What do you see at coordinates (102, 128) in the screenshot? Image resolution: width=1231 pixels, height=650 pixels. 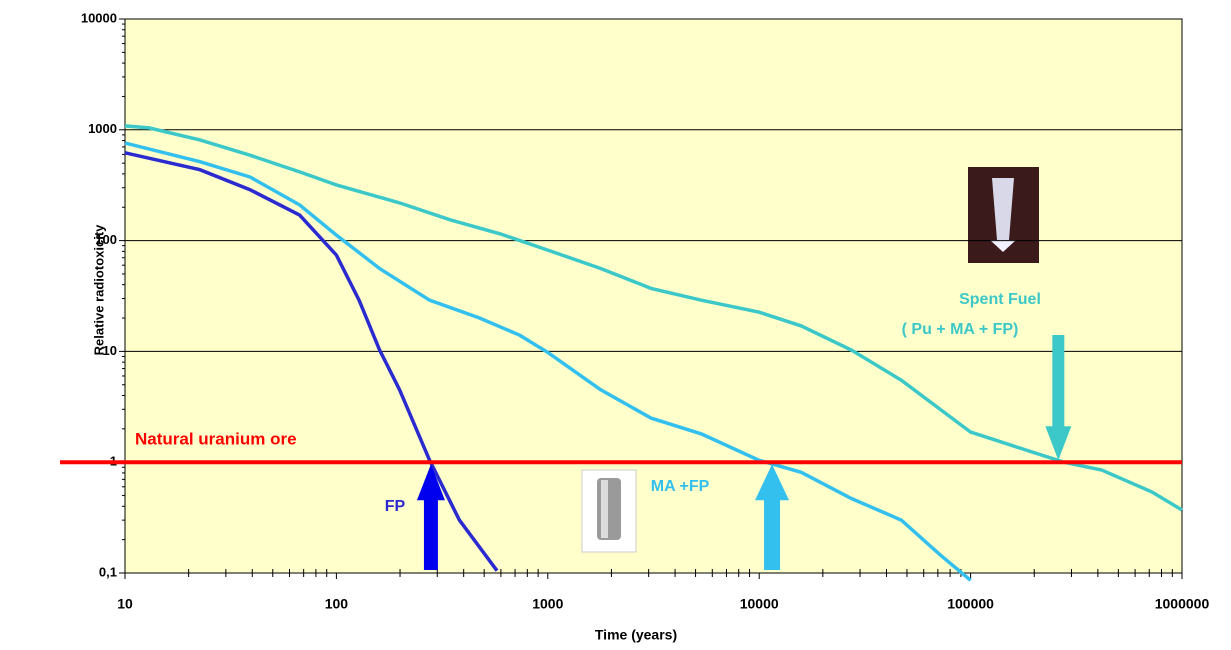 I see `y-tick-label: 1000` at bounding box center [102, 128].